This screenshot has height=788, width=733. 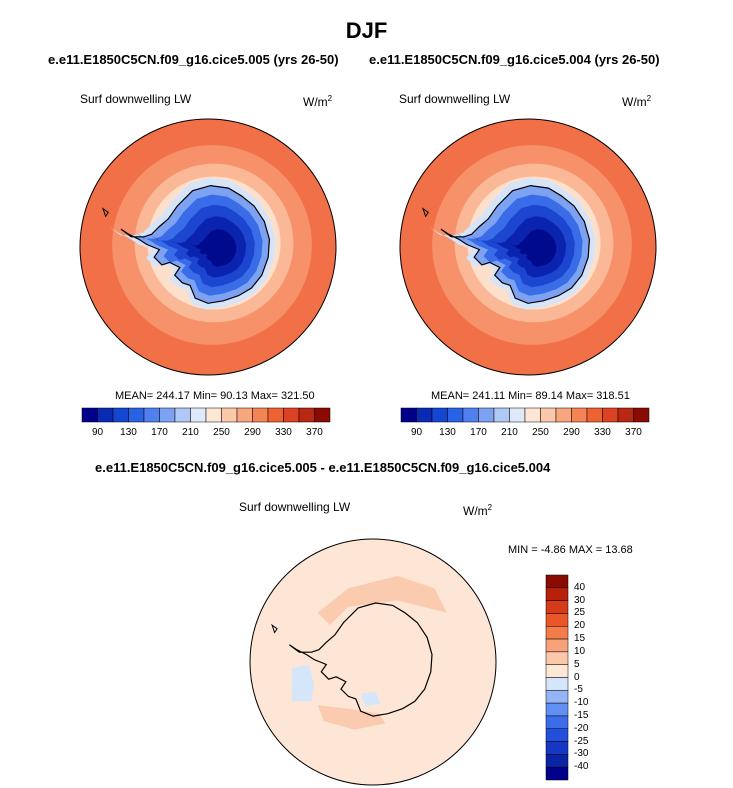 What do you see at coordinates (478, 510) in the screenshot?
I see `diff-units-label: W/m2` at bounding box center [478, 510].